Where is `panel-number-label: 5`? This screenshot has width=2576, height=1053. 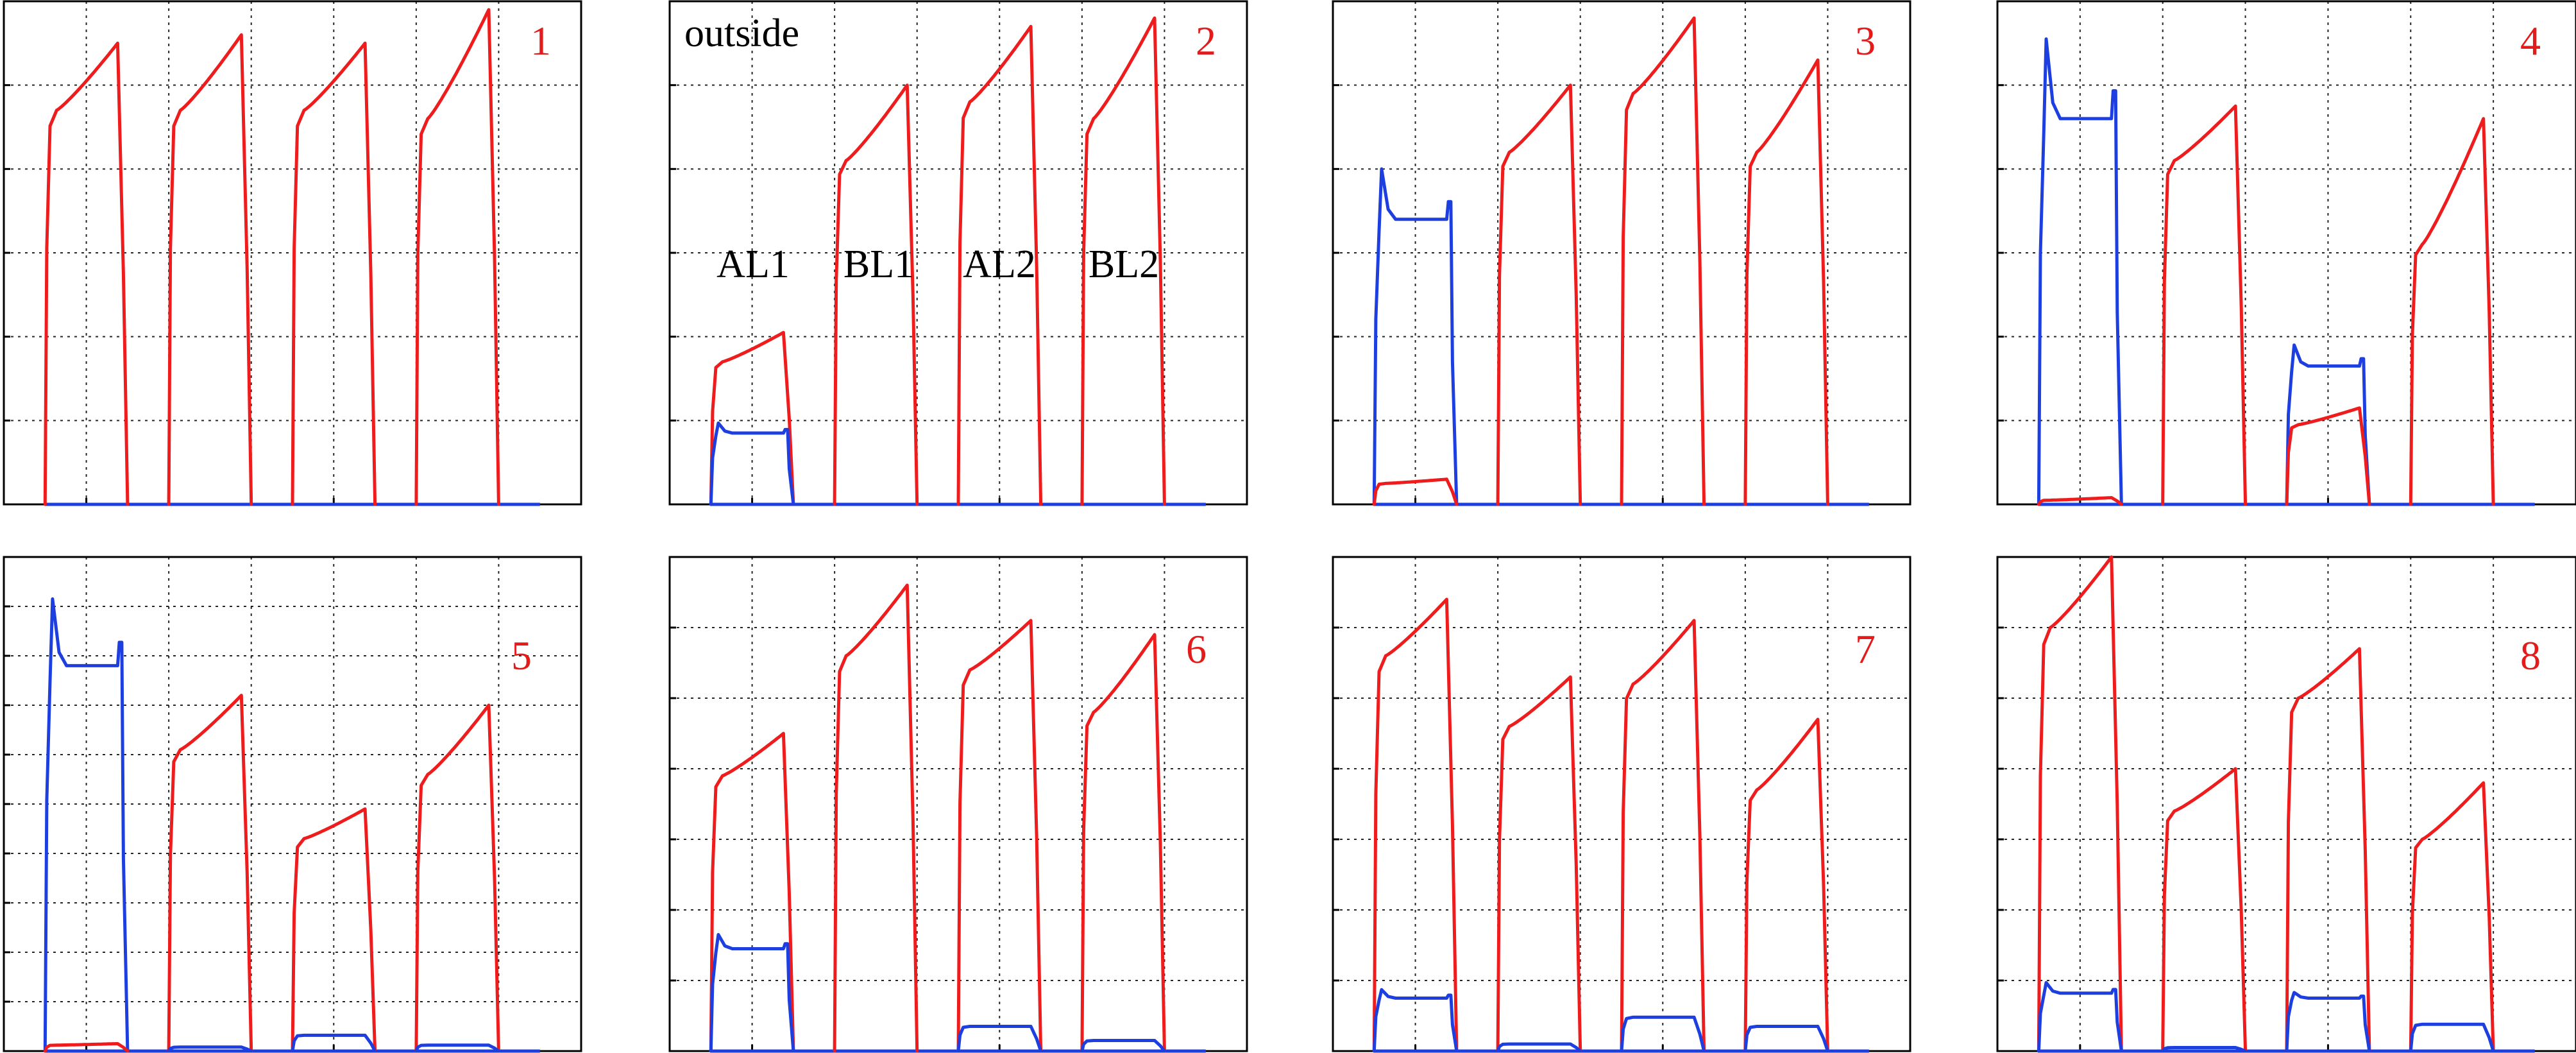
panel-number-label: 5 is located at coordinates (521, 655).